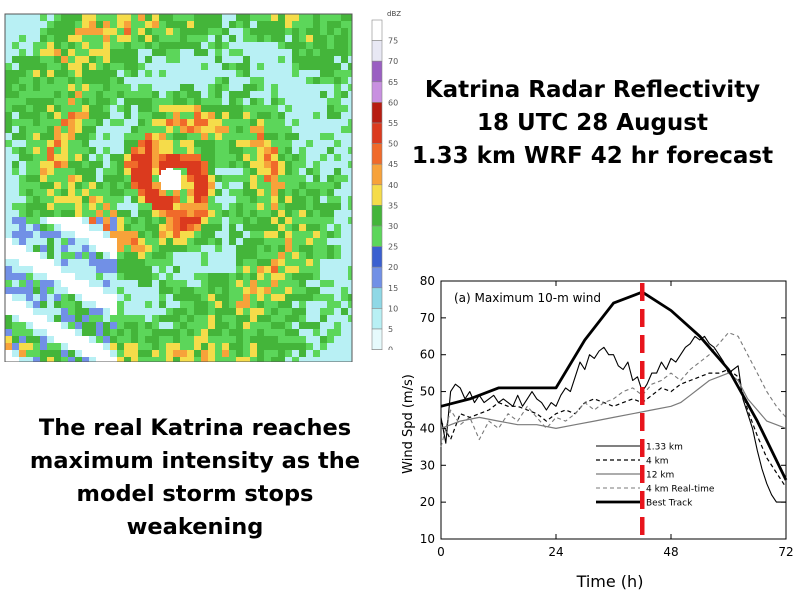  What do you see at coordinates (664, 448) in the screenshot?
I see `legend-label: 1.33 km` at bounding box center [664, 448].